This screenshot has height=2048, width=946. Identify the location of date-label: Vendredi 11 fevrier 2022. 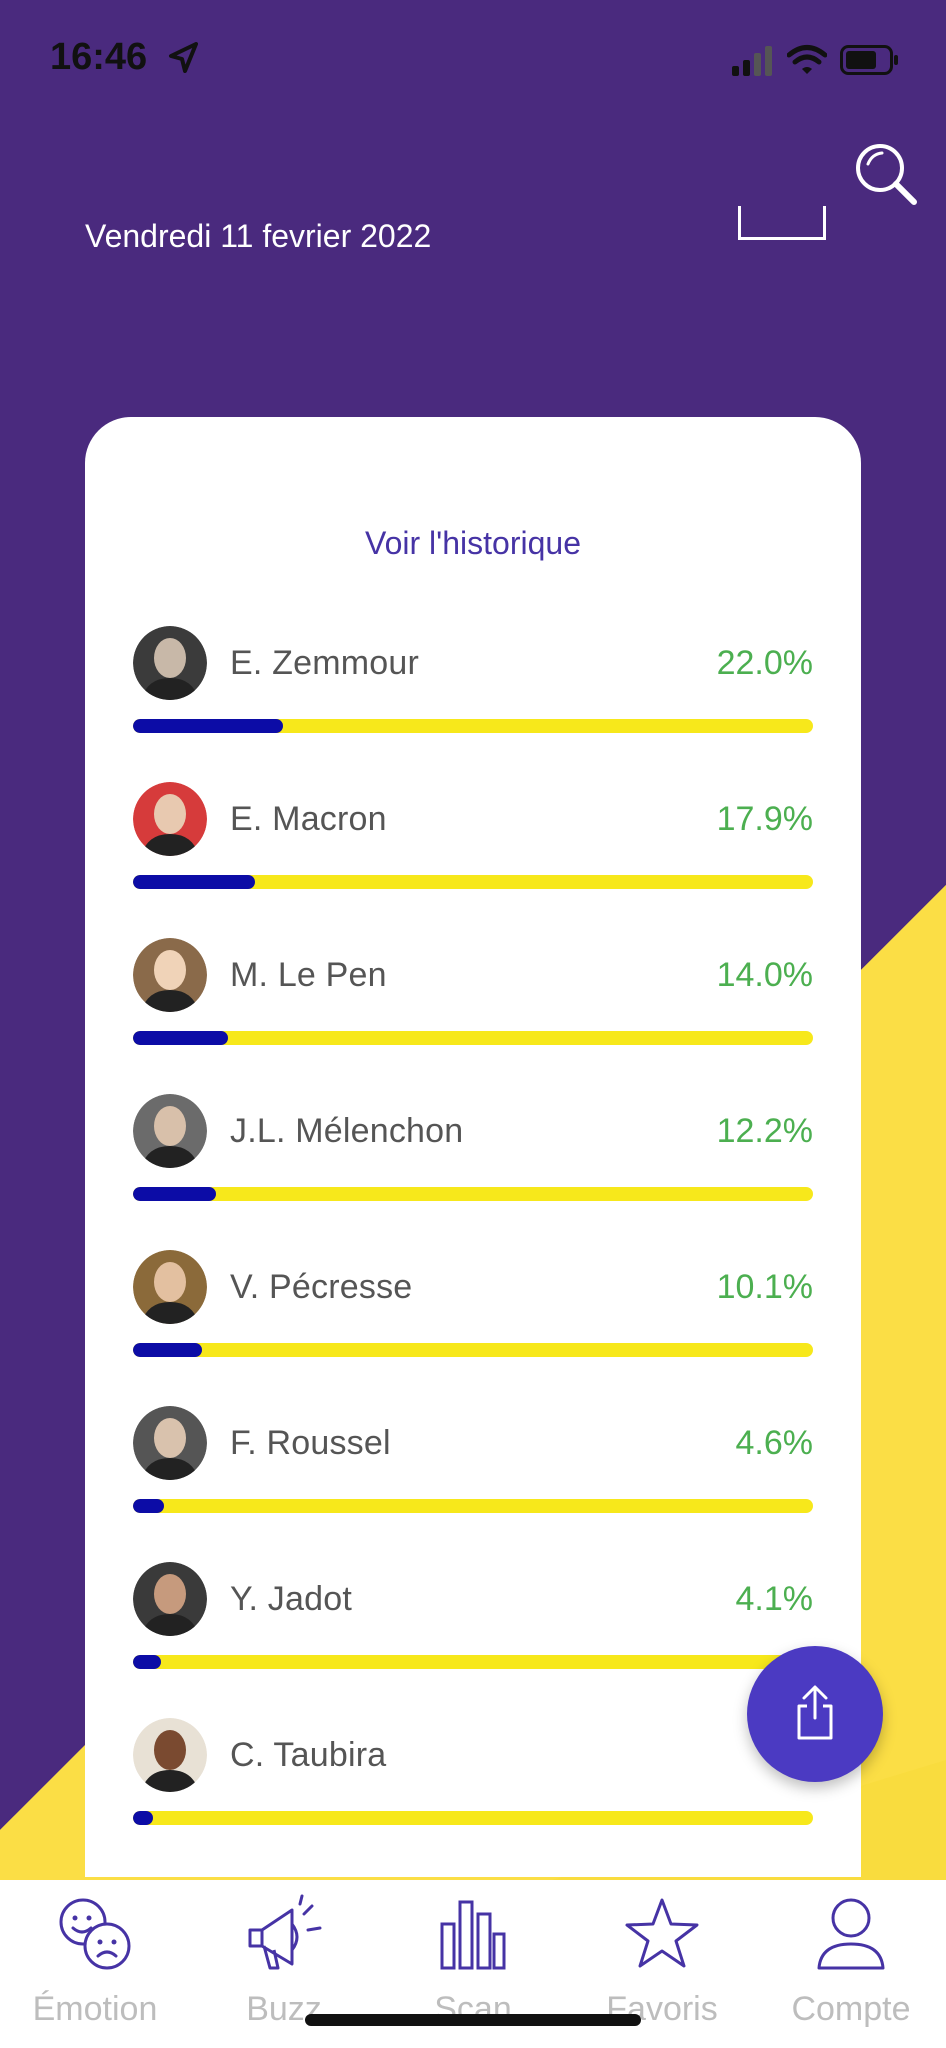
(258, 236).